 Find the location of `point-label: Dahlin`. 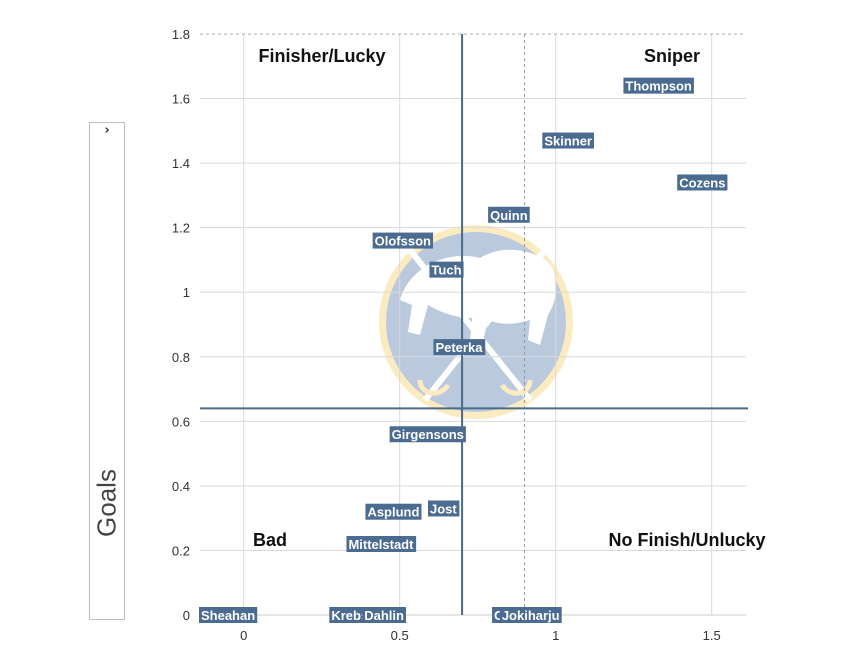

point-label: Dahlin is located at coordinates (384, 615).